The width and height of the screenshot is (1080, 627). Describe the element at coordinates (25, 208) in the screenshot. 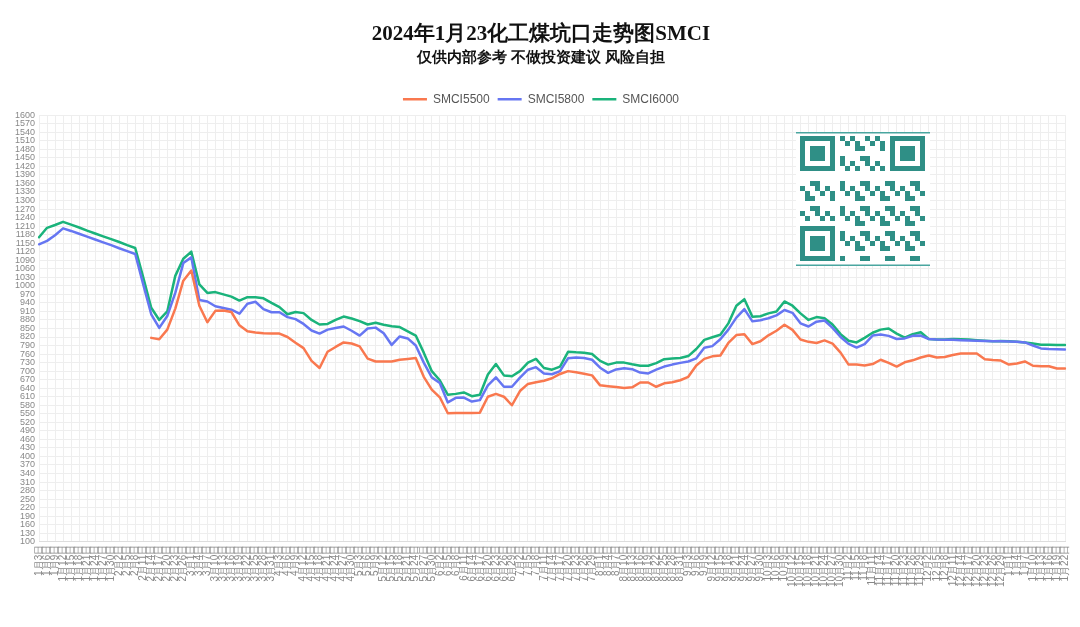

I see `y-tick-label: 1270` at that location.